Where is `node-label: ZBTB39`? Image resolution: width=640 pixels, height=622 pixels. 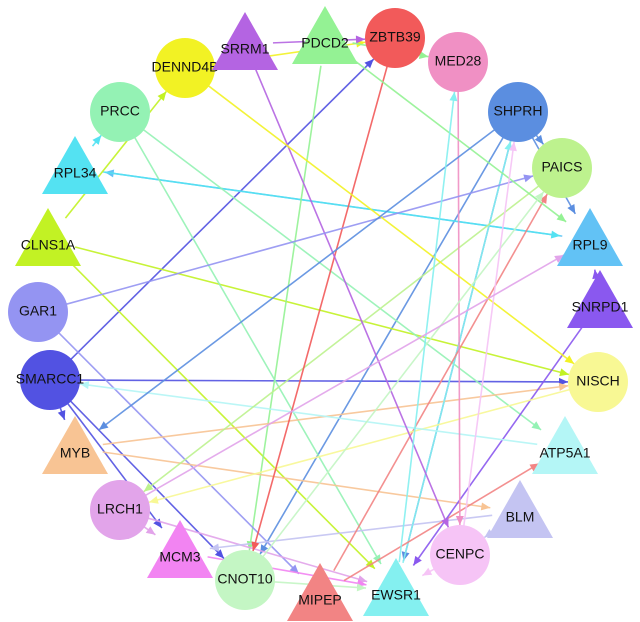 node-label: ZBTB39 is located at coordinates (395, 37).